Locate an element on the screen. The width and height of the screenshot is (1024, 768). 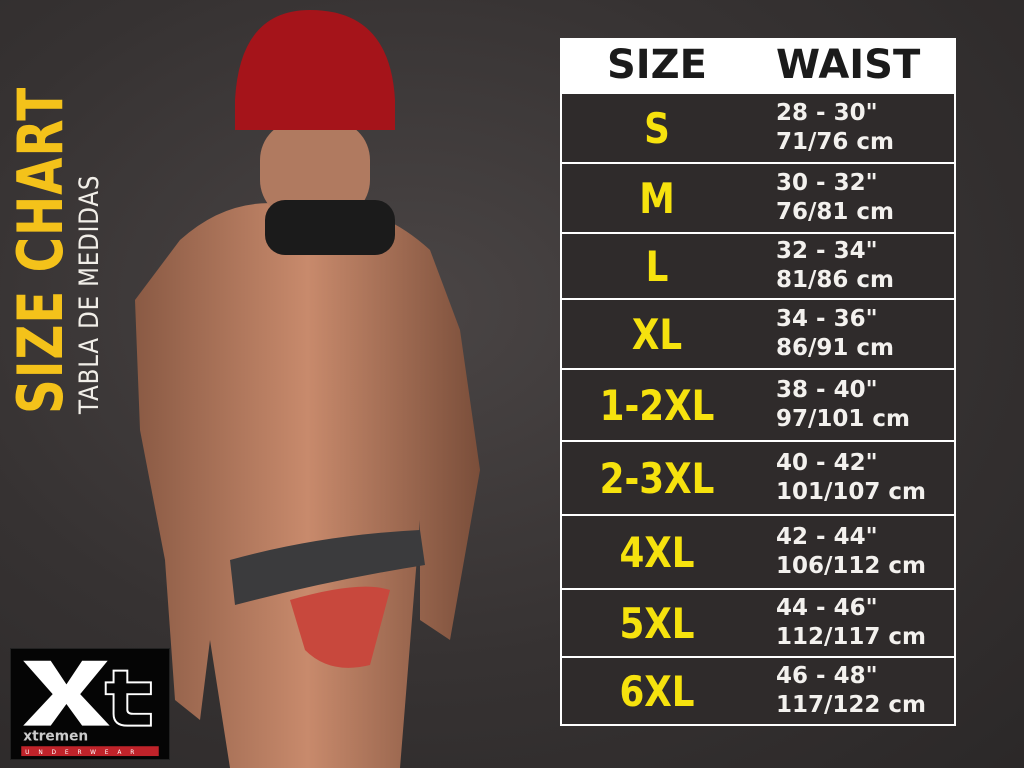
size-row: S 28 - 30" 71/76 cm is located at coordinates (758, 128).